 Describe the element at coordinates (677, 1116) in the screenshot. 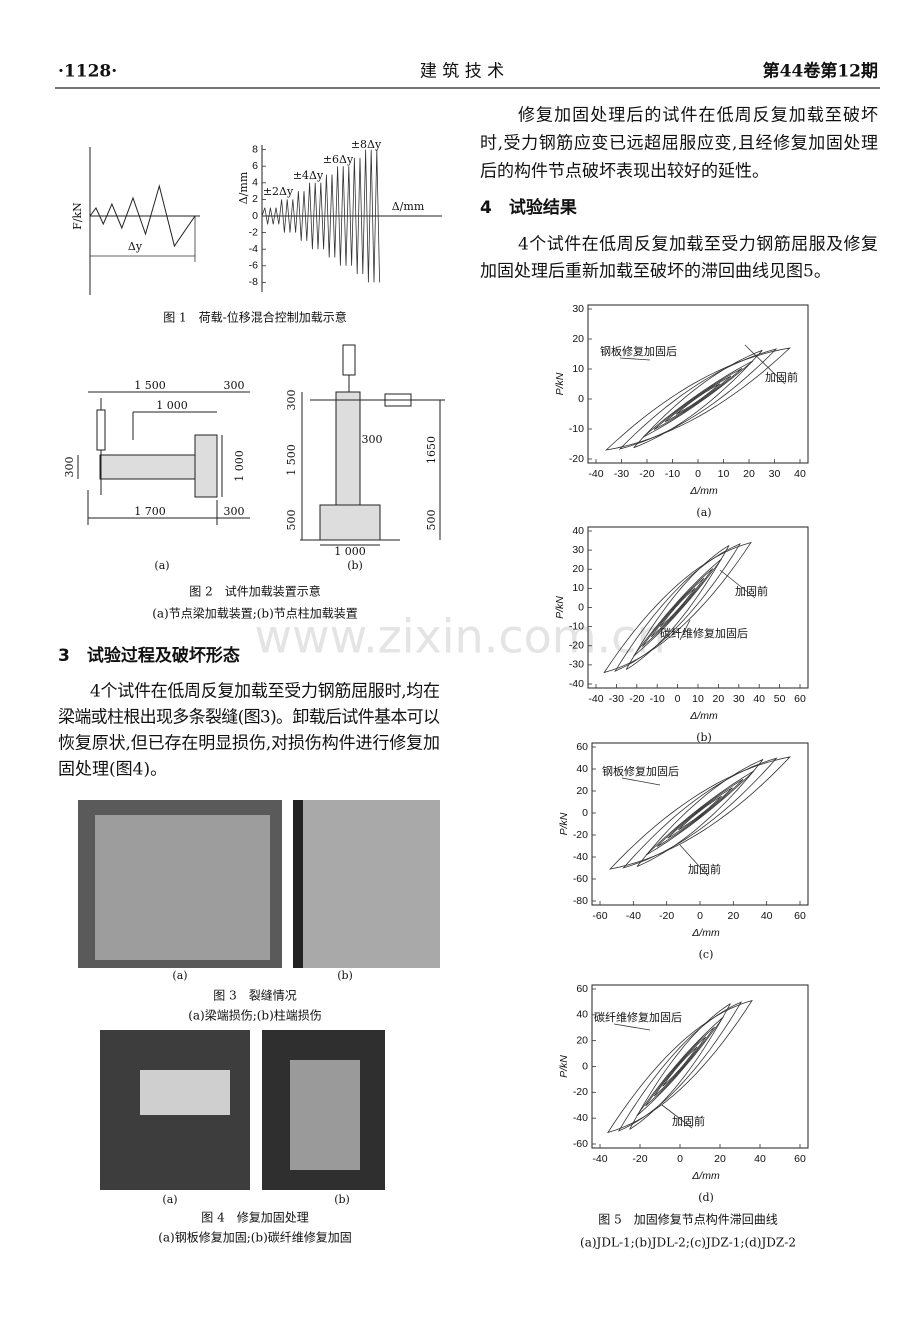

I see `annotation-leader` at that location.